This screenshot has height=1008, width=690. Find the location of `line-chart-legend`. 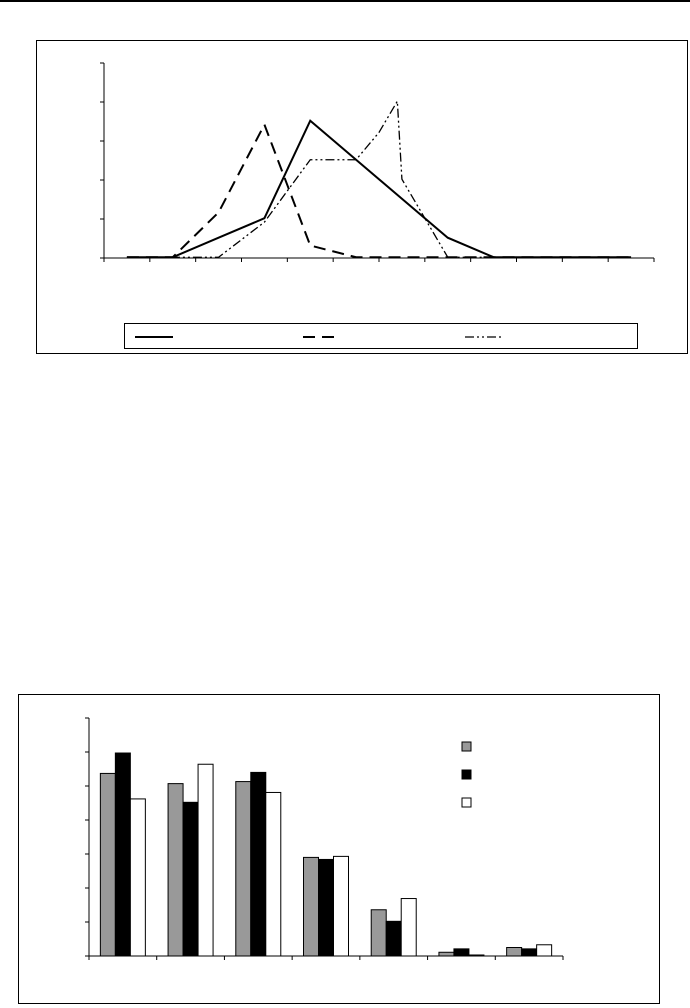

line-chart-legend is located at coordinates (381, 336).